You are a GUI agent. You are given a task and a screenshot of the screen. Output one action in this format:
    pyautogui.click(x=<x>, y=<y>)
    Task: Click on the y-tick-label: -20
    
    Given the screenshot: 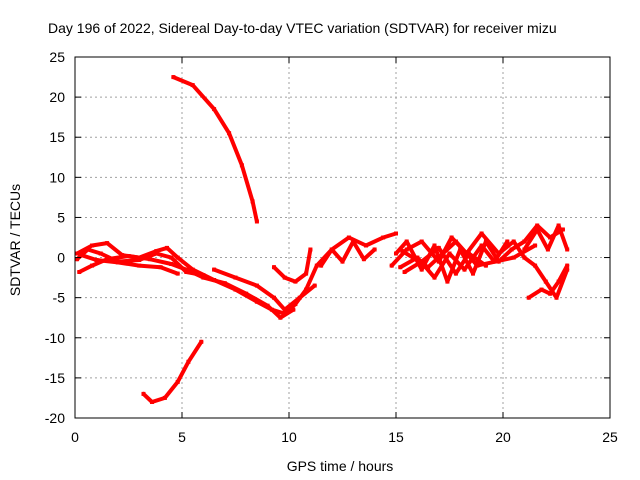 What is the action you would take?
    pyautogui.click(x=55, y=418)
    